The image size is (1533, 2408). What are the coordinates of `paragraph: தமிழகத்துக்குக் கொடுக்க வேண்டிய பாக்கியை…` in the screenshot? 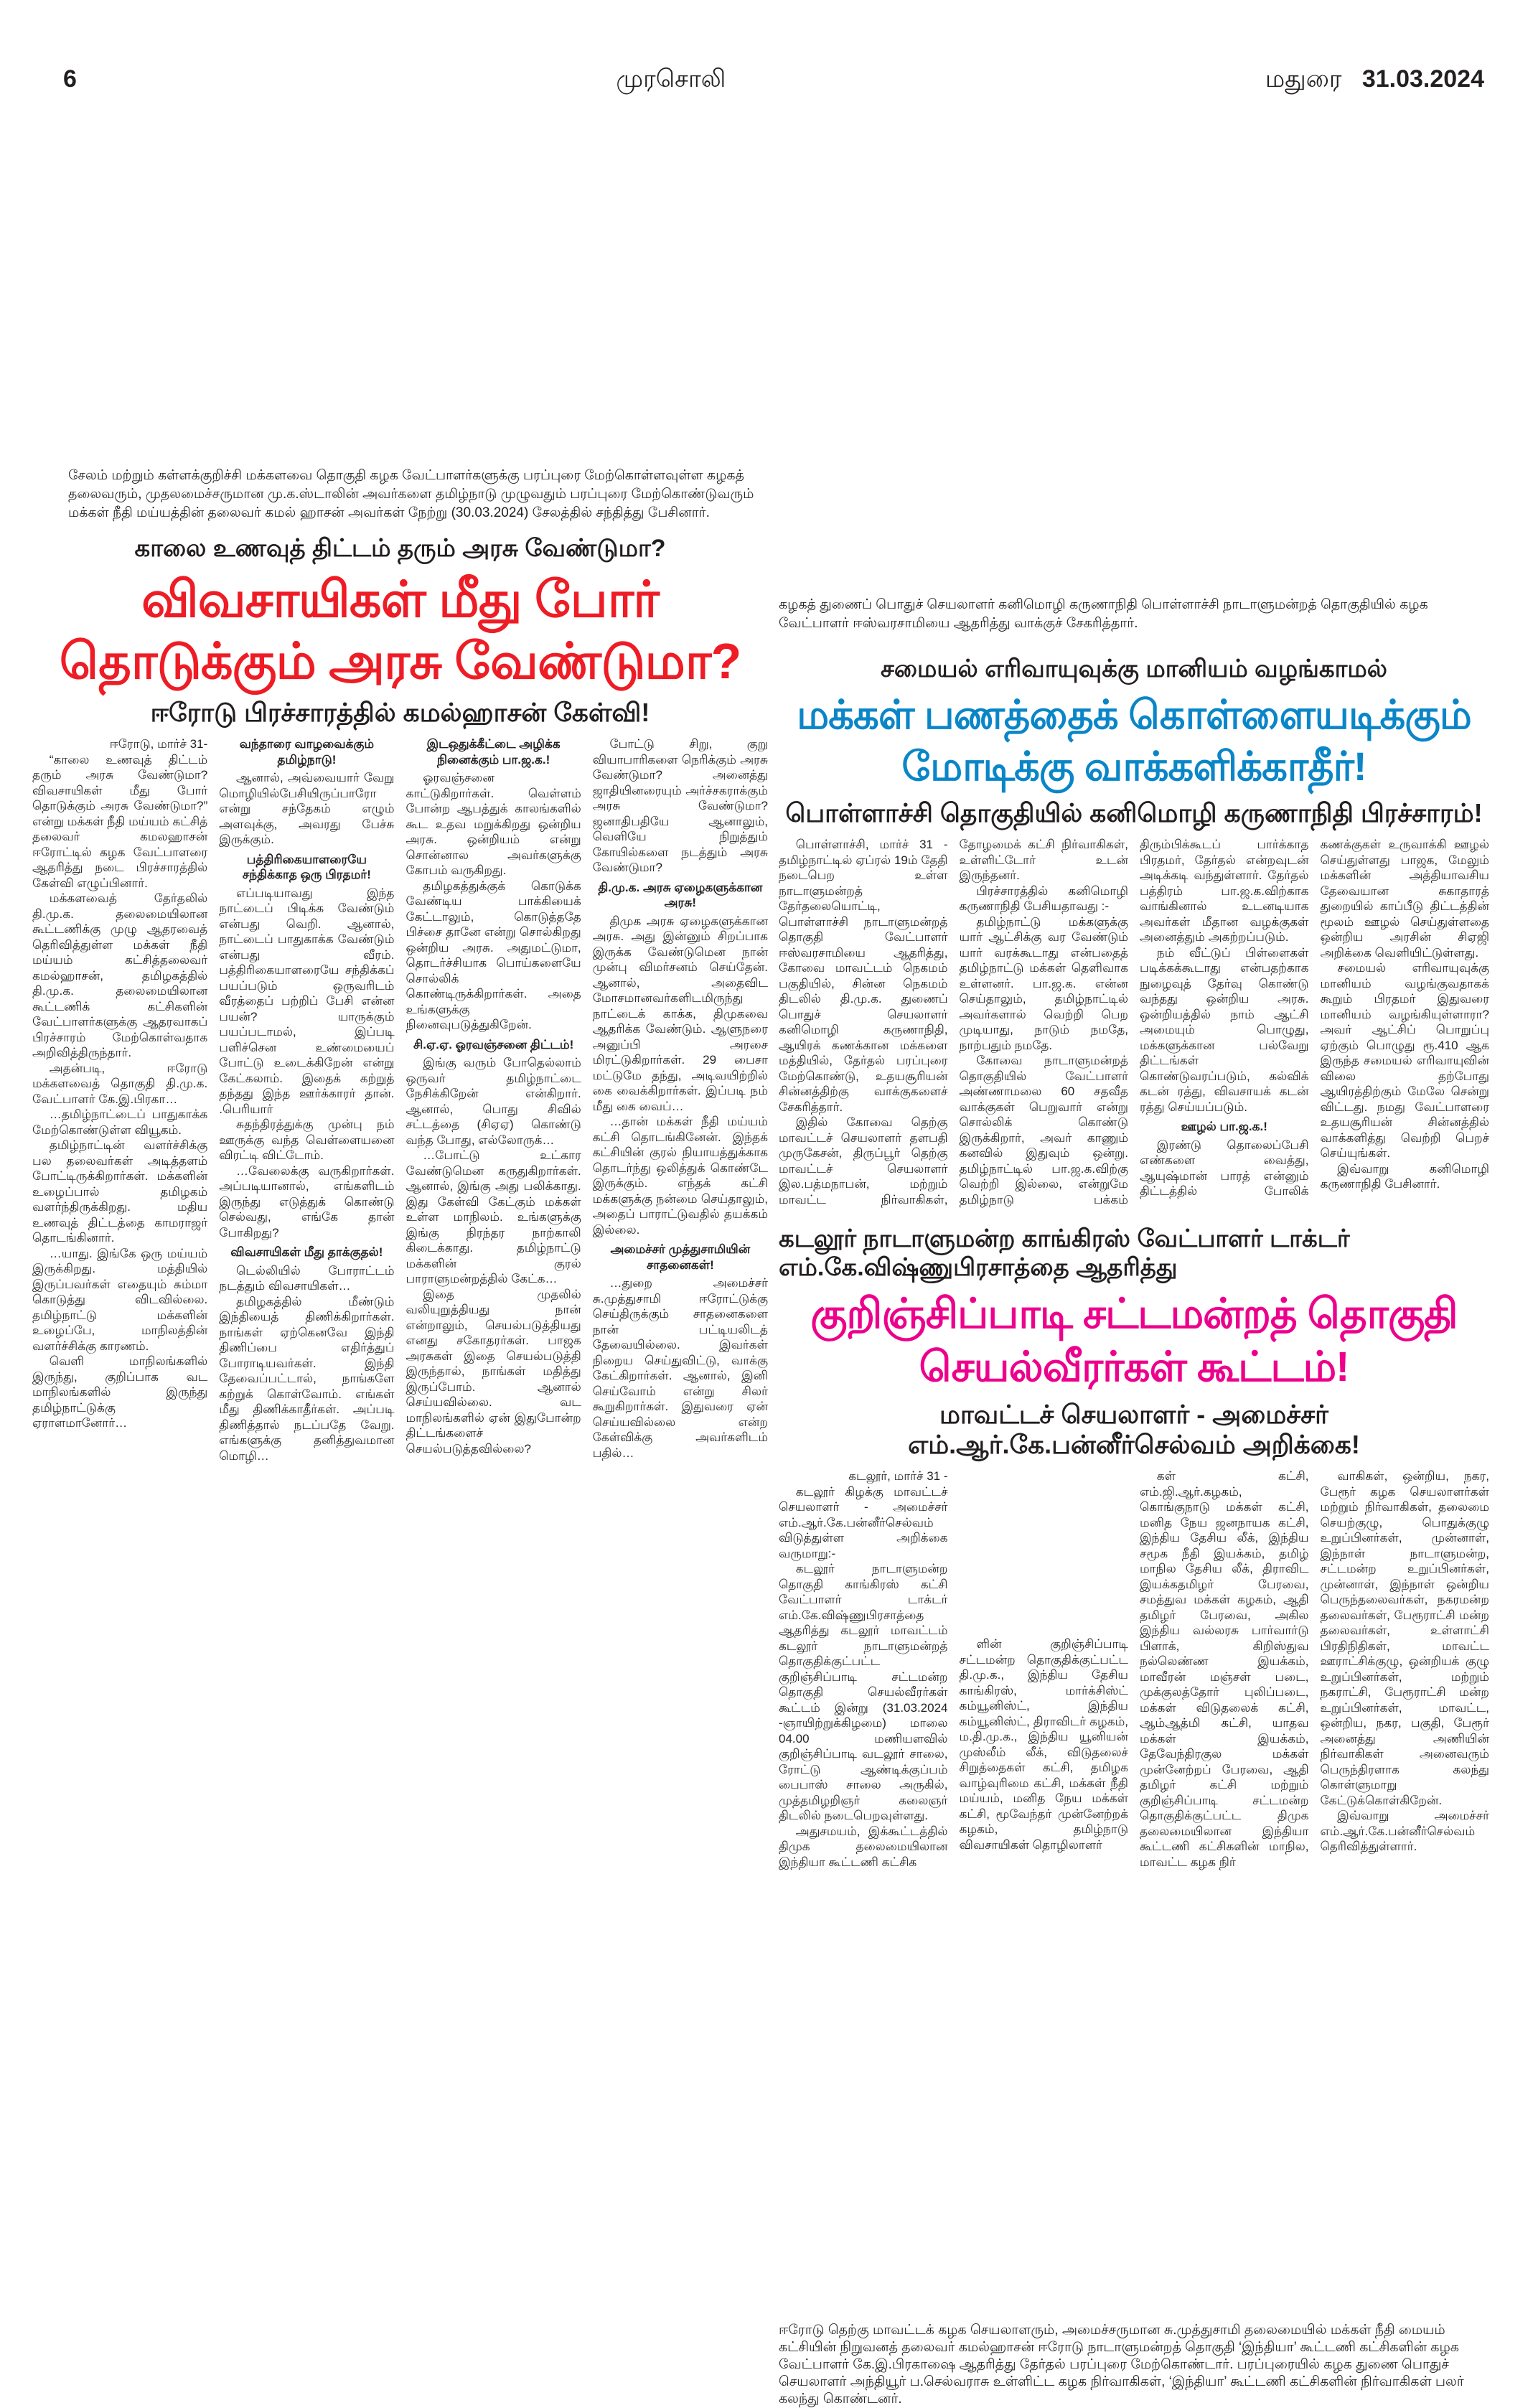 It's located at (493, 955).